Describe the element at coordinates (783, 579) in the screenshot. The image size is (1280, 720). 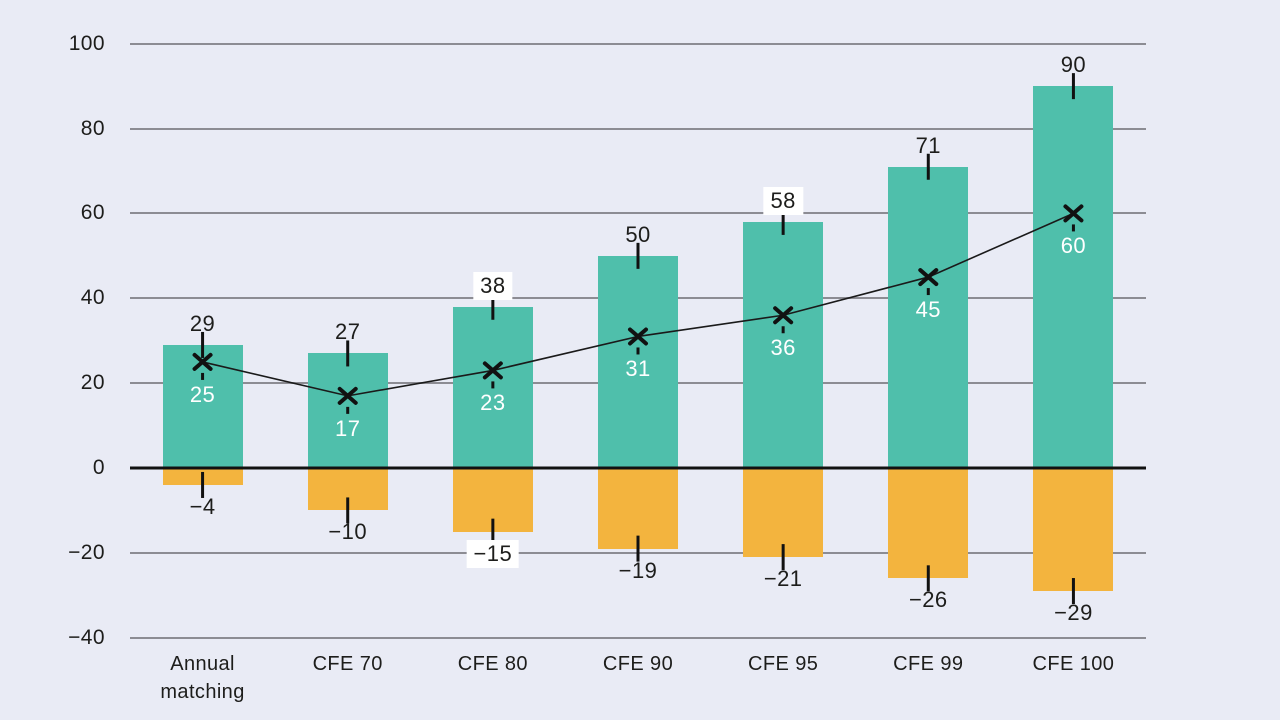
I see `bar-value-label: −21` at that location.